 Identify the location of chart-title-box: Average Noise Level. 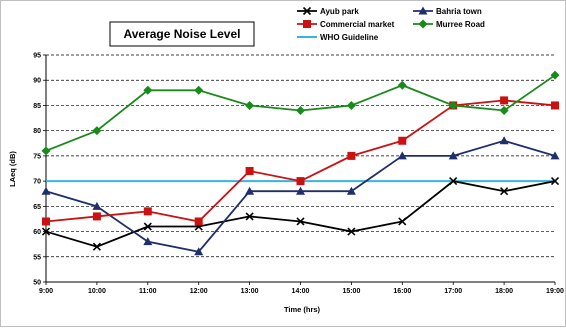
(182, 34).